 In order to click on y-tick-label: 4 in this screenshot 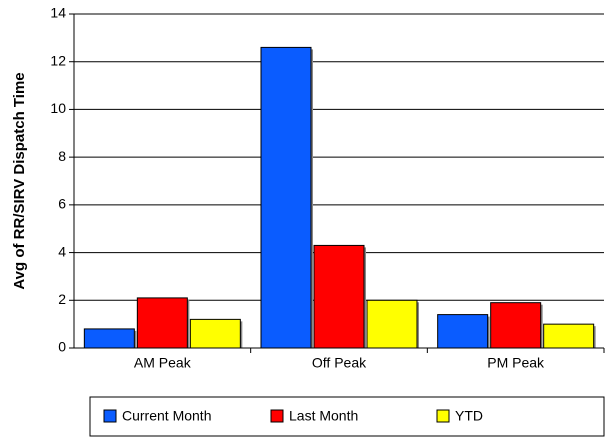, I will do `click(62, 251)`.